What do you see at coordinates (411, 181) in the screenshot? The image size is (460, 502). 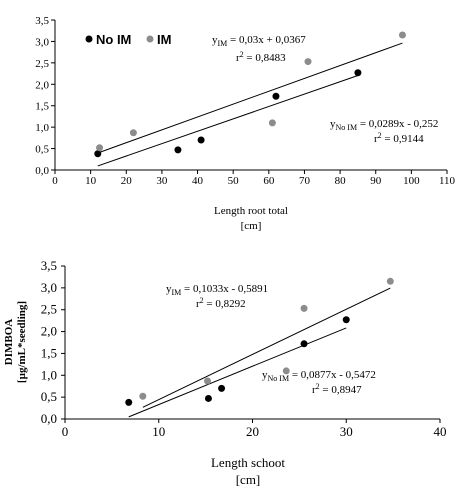 I see `chart-1-x-tick-label: 100` at bounding box center [411, 181].